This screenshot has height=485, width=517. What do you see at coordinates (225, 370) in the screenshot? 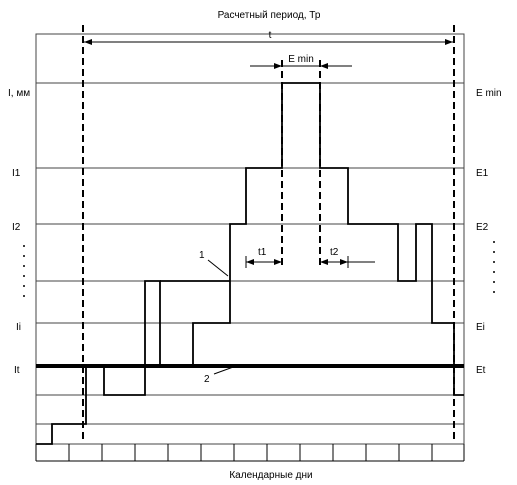
I see `curve2-leader` at bounding box center [225, 370].